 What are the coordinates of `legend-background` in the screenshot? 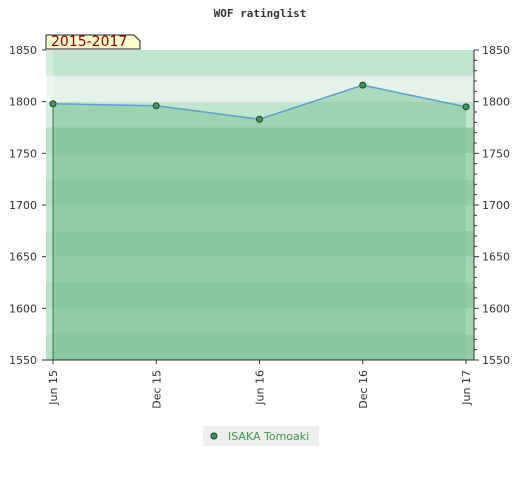 It's located at (261, 436).